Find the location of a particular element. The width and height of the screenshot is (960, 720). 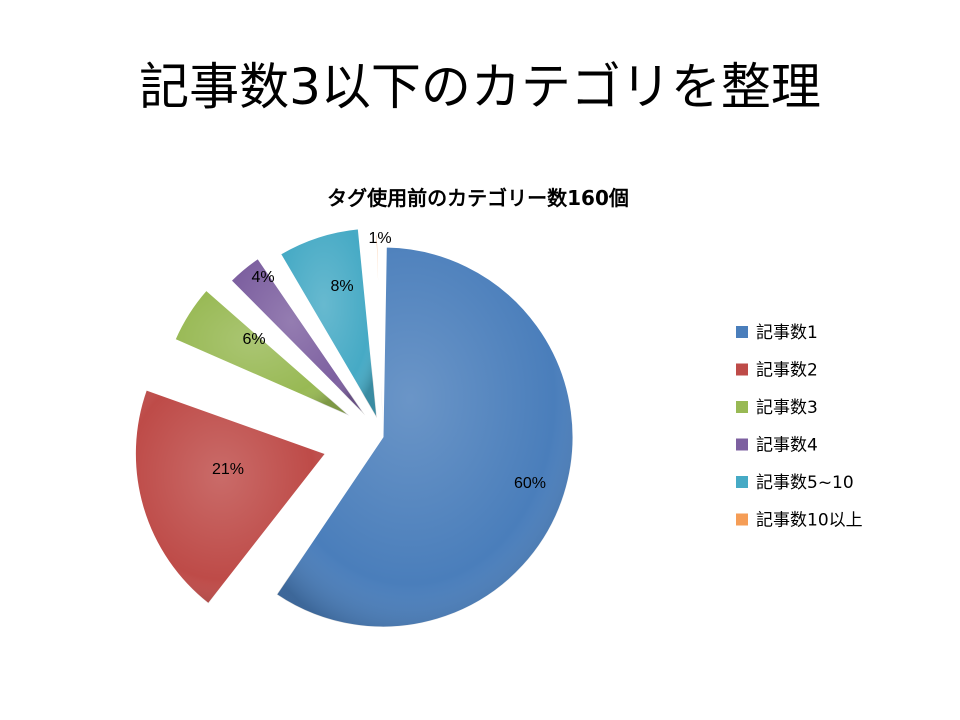

legend-label-4: 記事数4 is located at coordinates (787, 446).